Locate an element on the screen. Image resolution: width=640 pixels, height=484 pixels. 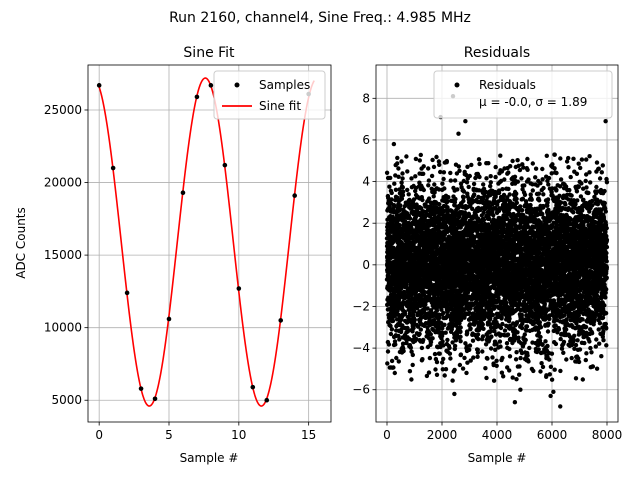
sine-fit-x-tick-label: 15 is located at coordinates (308, 435).